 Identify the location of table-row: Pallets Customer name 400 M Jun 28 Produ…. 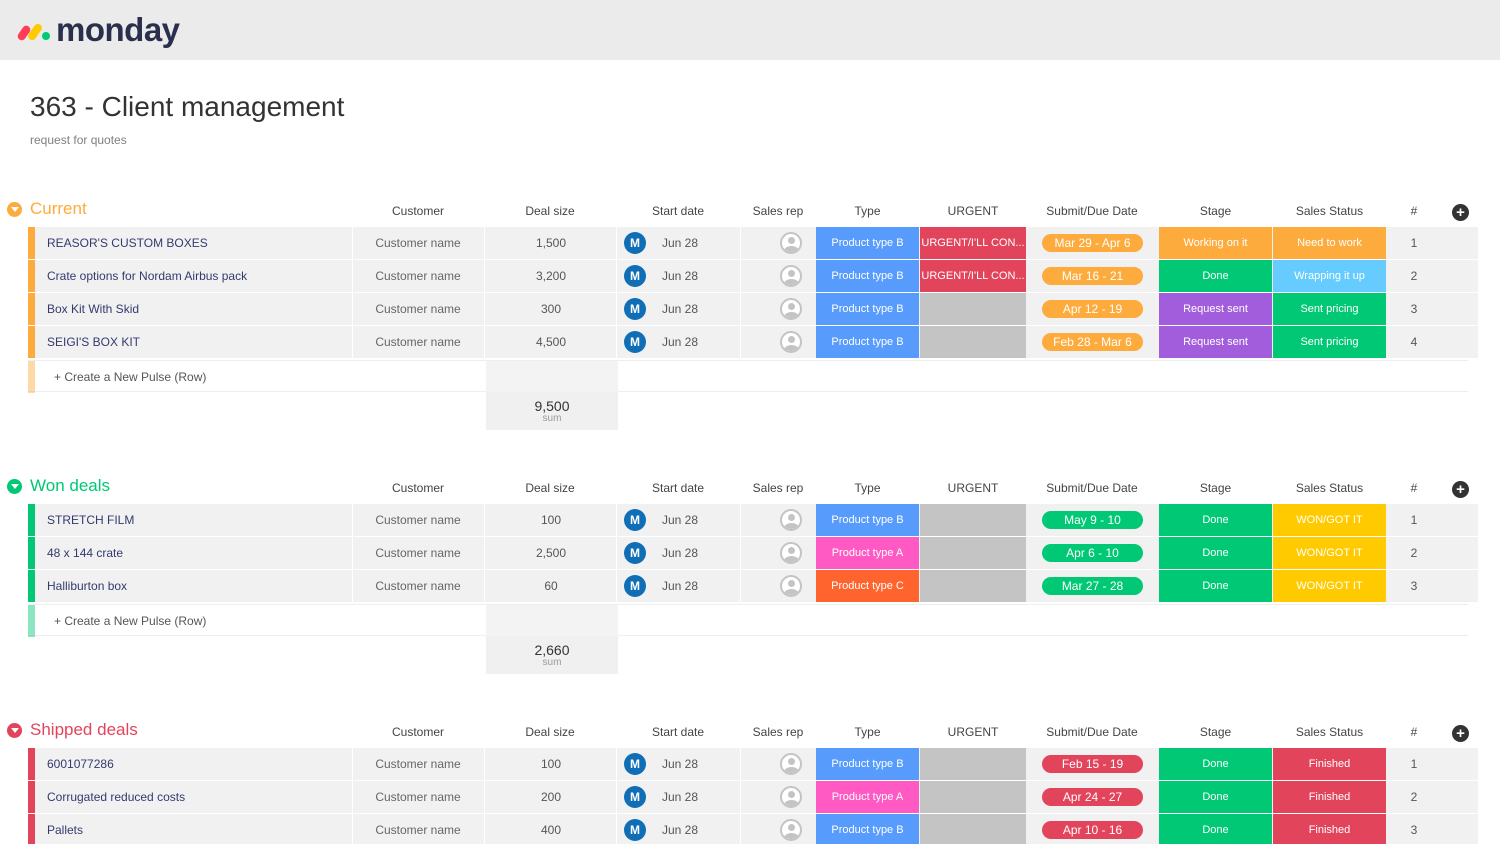
(753, 829).